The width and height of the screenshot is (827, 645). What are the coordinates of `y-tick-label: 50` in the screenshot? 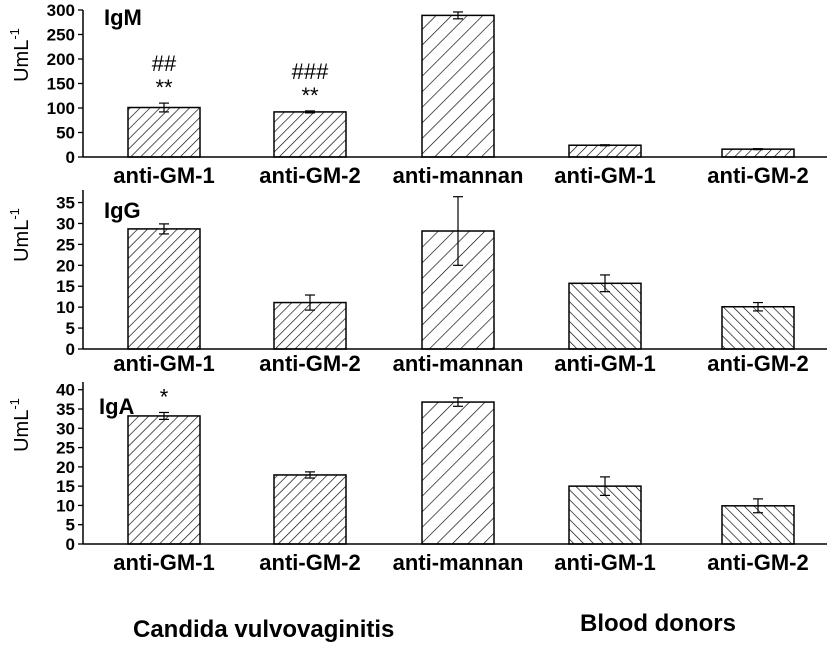 It's located at (65, 133).